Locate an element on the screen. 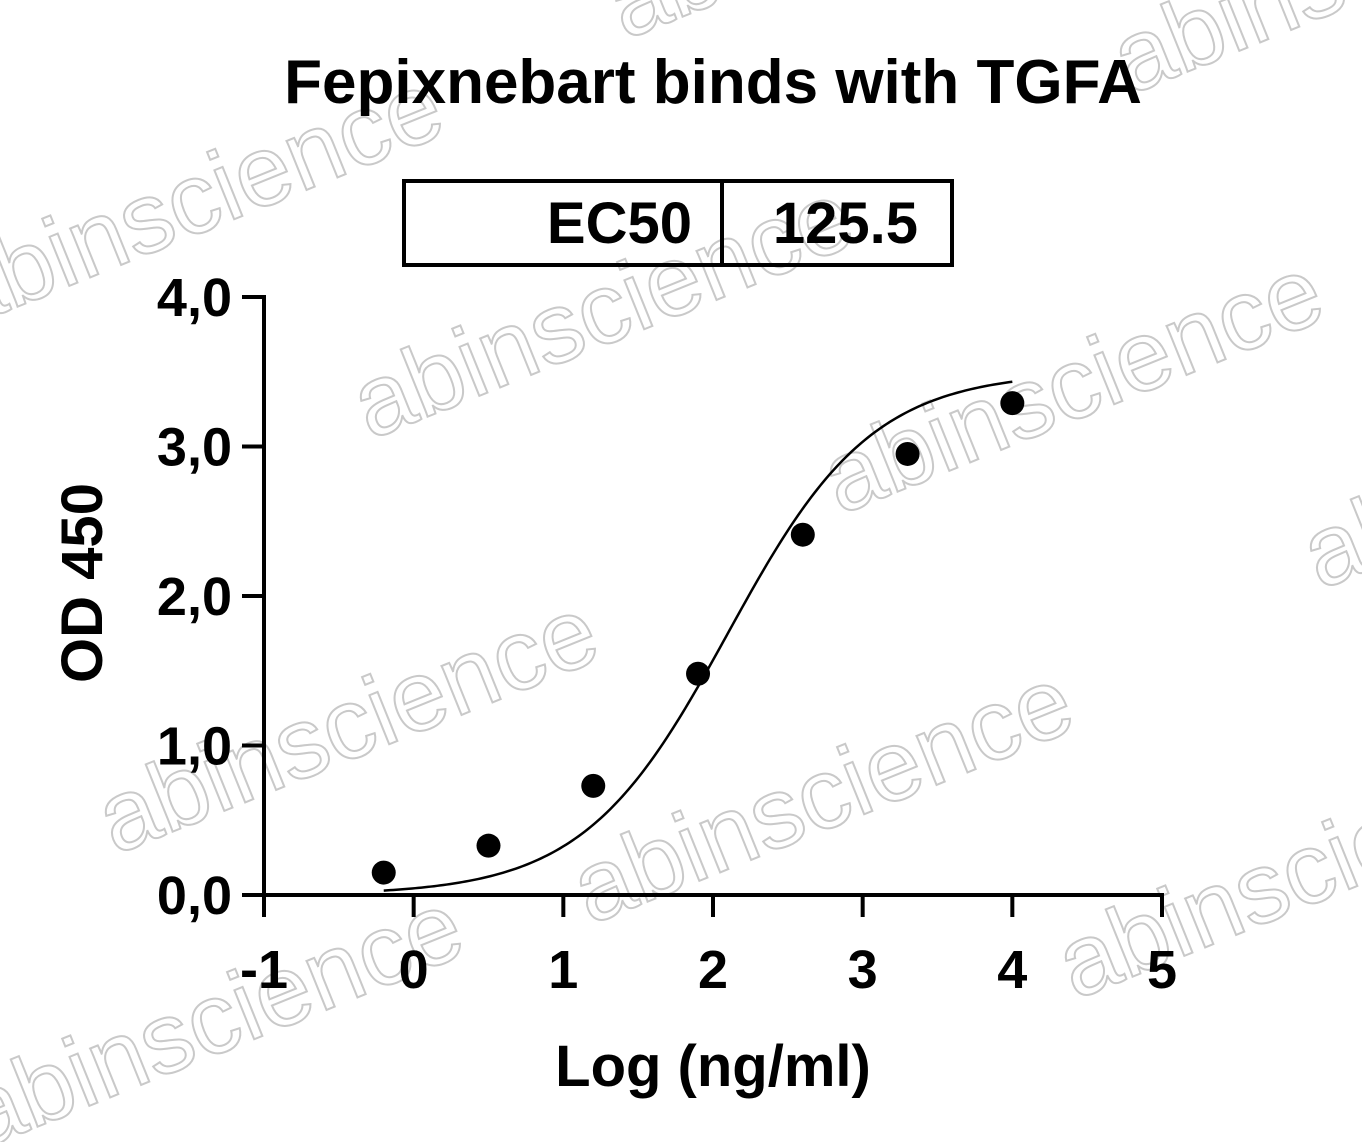  x-tick-label: 4 is located at coordinates (1012, 970).